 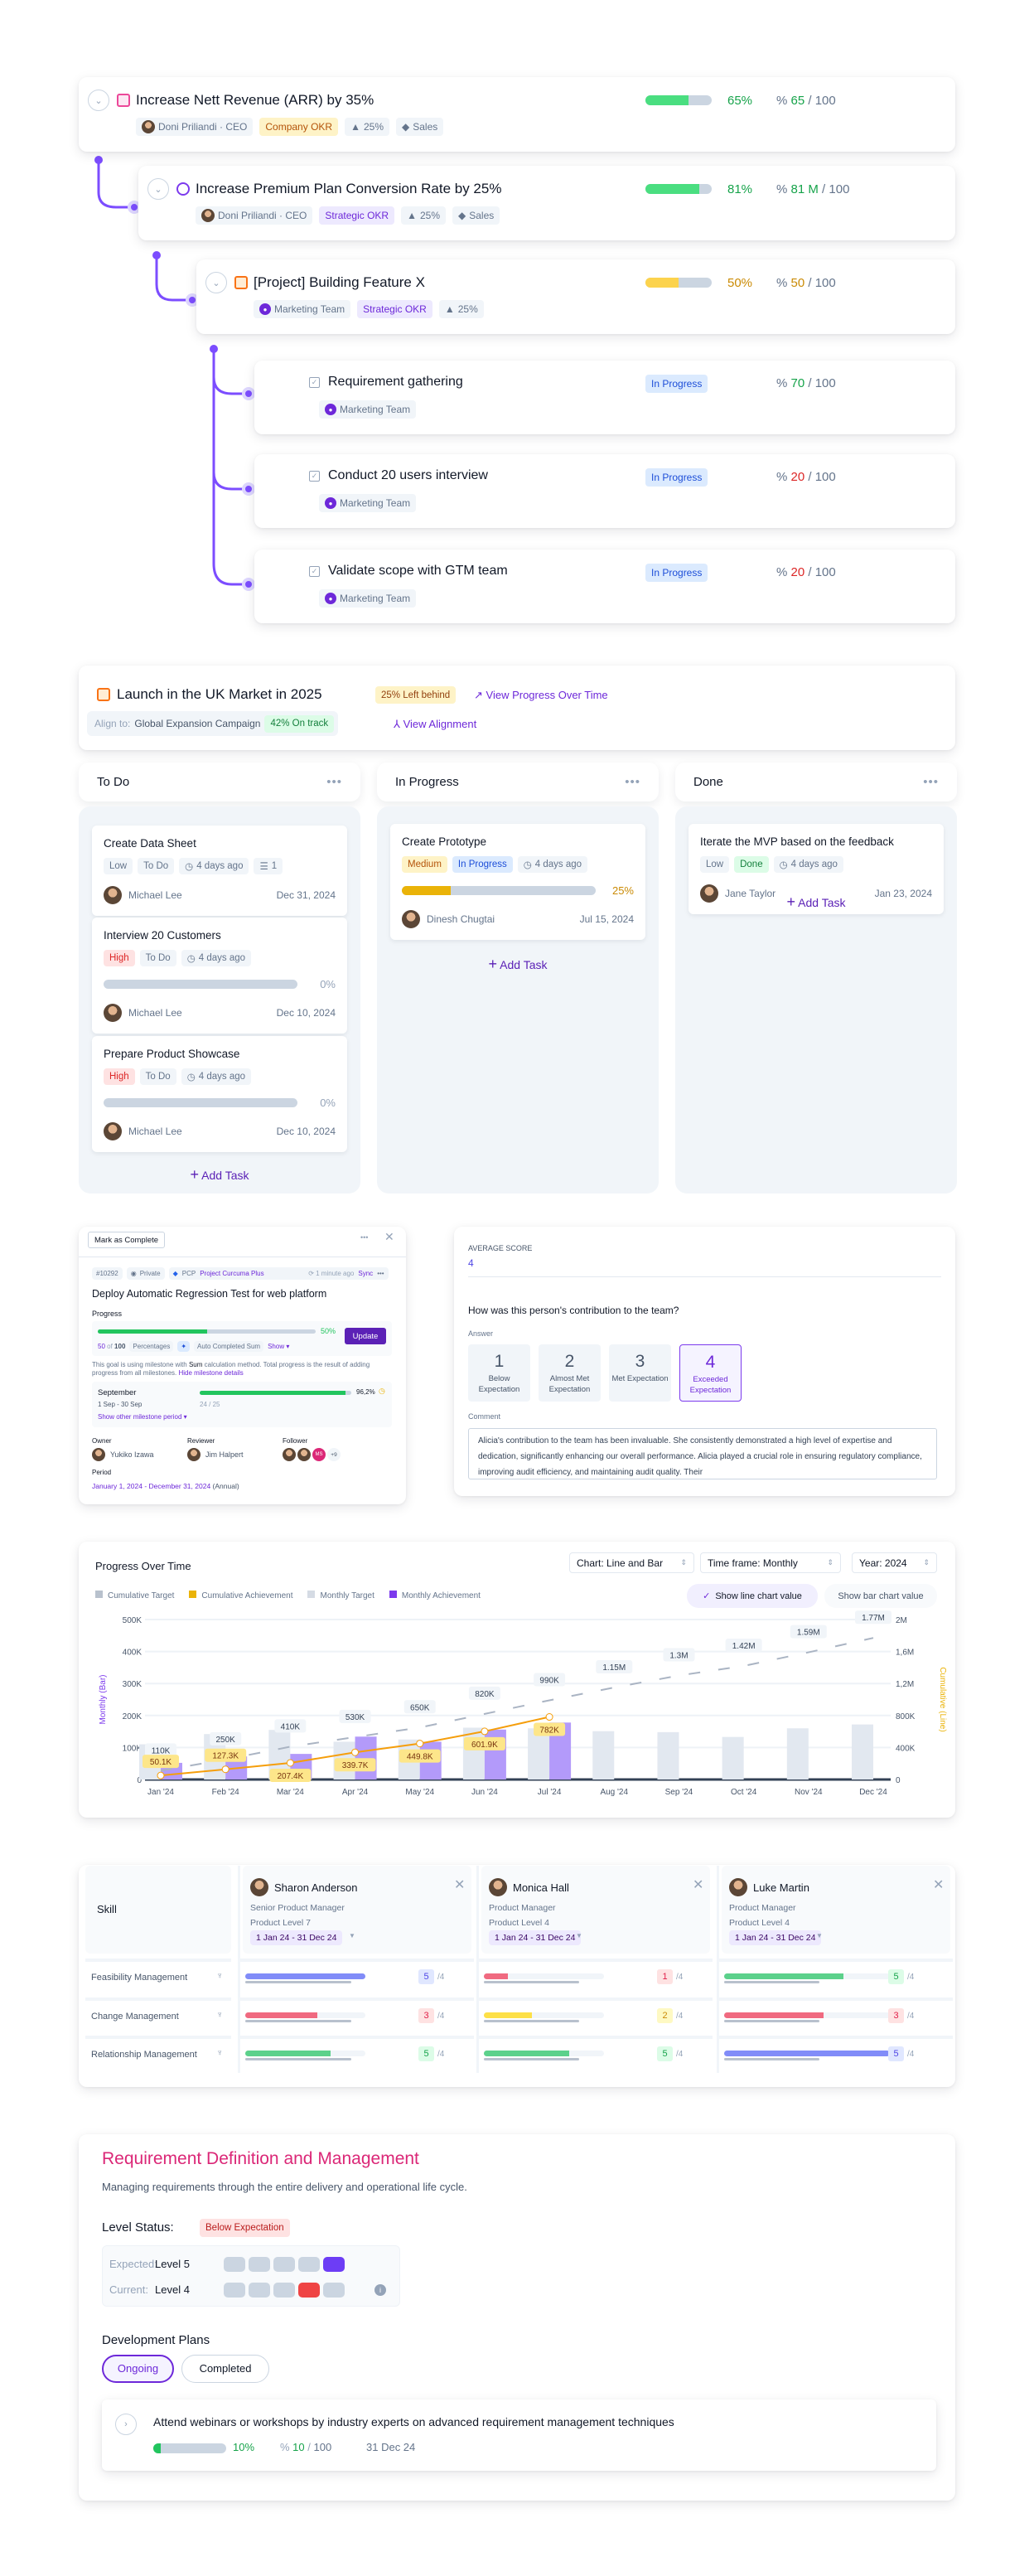 I want to click on legend-item: Cumulative Target, so click(x=135, y=1595).